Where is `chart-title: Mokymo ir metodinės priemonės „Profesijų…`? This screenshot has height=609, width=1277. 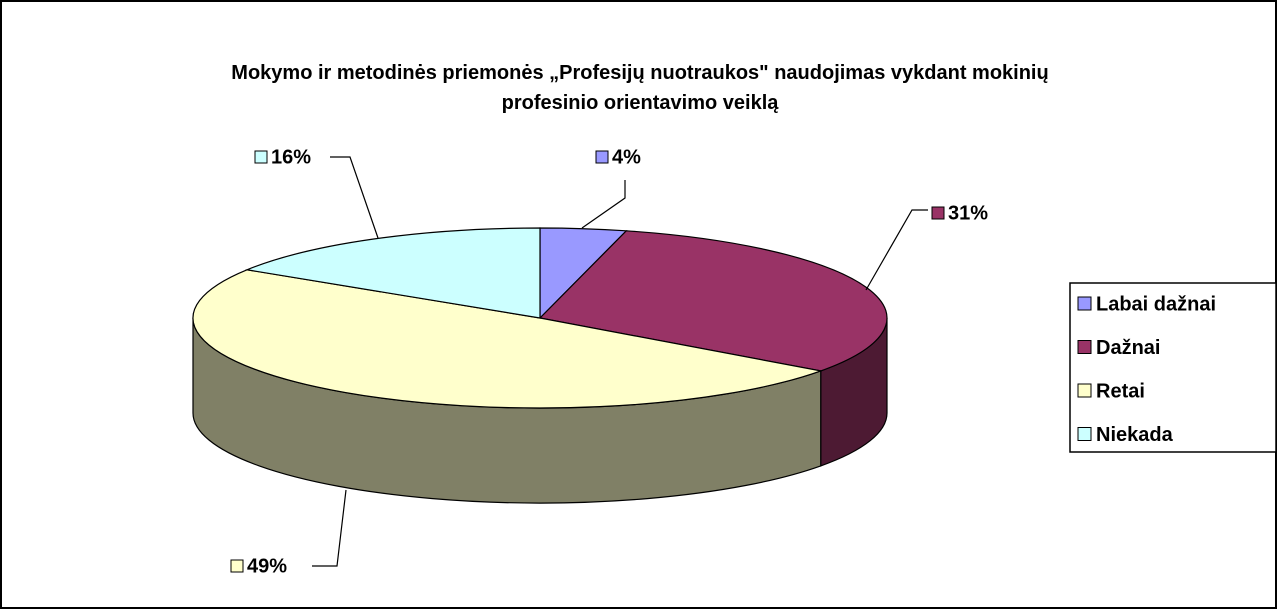
chart-title: Mokymo ir metodinės priemonės „Profesijų… is located at coordinates (640, 88).